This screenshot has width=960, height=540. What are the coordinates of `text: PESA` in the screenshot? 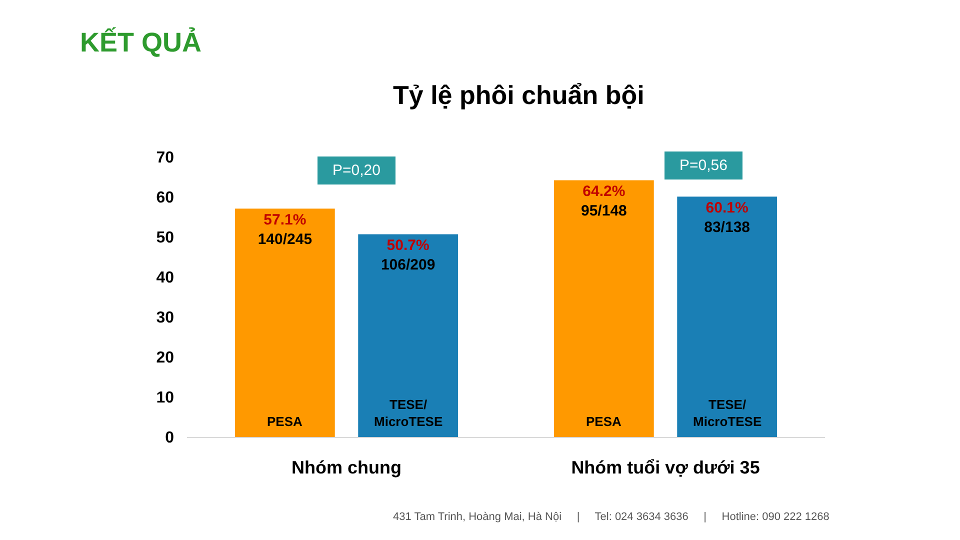 It's located at (604, 421).